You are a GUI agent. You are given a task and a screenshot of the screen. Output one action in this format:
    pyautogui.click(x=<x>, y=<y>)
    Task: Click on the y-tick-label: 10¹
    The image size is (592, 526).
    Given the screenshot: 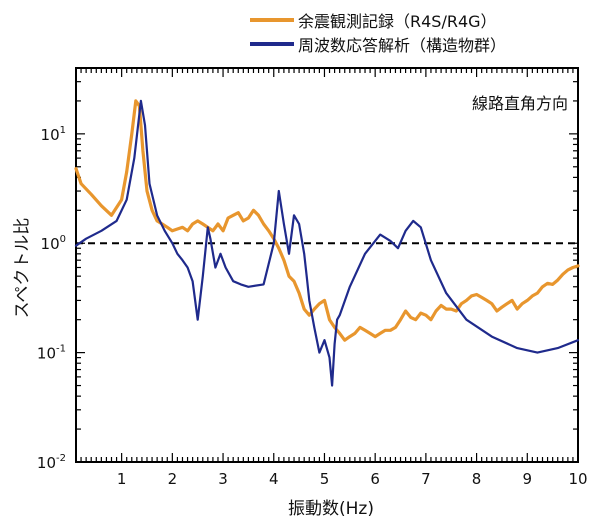 What is the action you would take?
    pyautogui.click(x=53, y=134)
    